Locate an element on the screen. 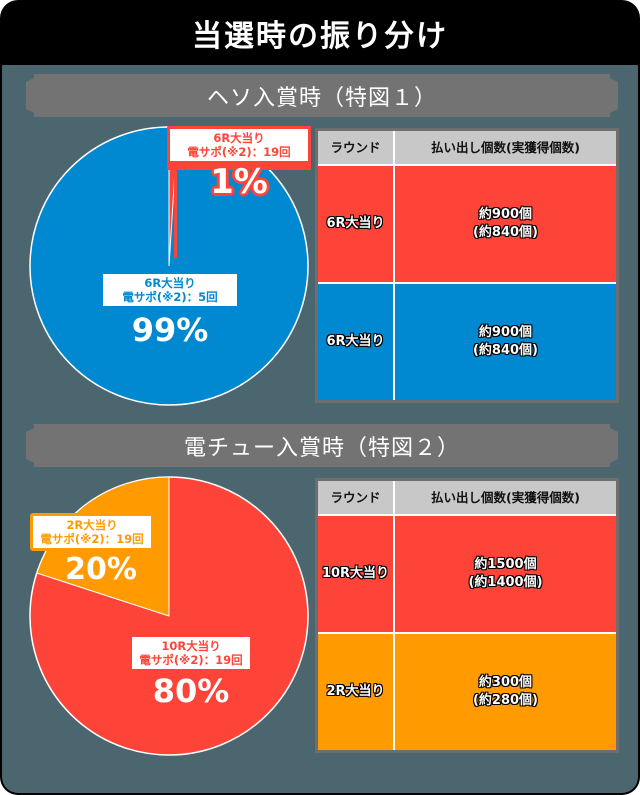 The width and height of the screenshot is (640, 795). cell-round: 10R大当り is located at coordinates (356, 574).